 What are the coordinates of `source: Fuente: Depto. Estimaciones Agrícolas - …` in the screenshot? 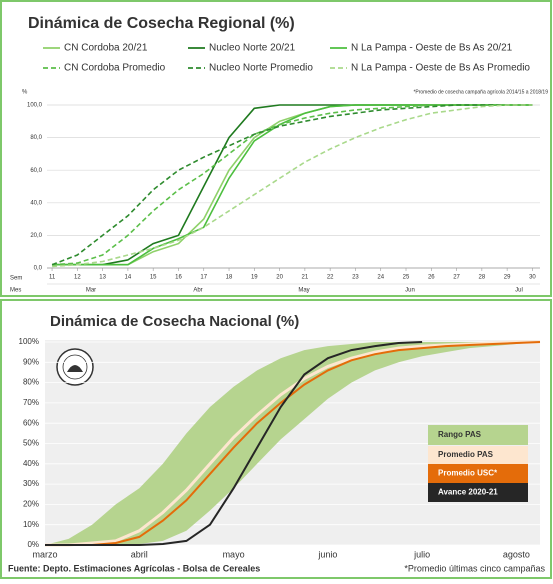 It's located at (134, 568).